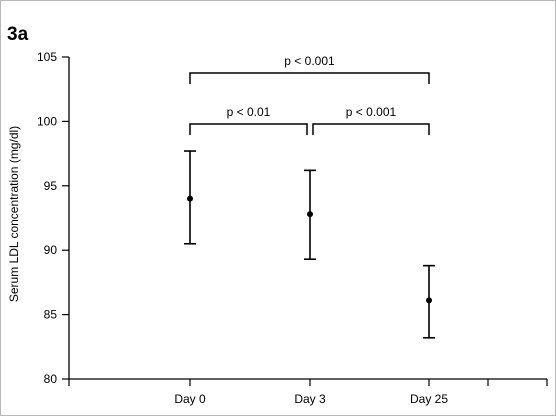  Describe the element at coordinates (190, 399) in the screenshot. I see `x-tick-label: Day 0` at that location.